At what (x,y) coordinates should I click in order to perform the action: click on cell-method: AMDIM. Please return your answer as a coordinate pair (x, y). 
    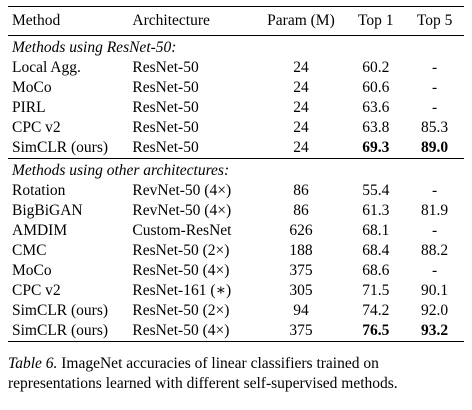
    Looking at the image, I should click on (40, 230).